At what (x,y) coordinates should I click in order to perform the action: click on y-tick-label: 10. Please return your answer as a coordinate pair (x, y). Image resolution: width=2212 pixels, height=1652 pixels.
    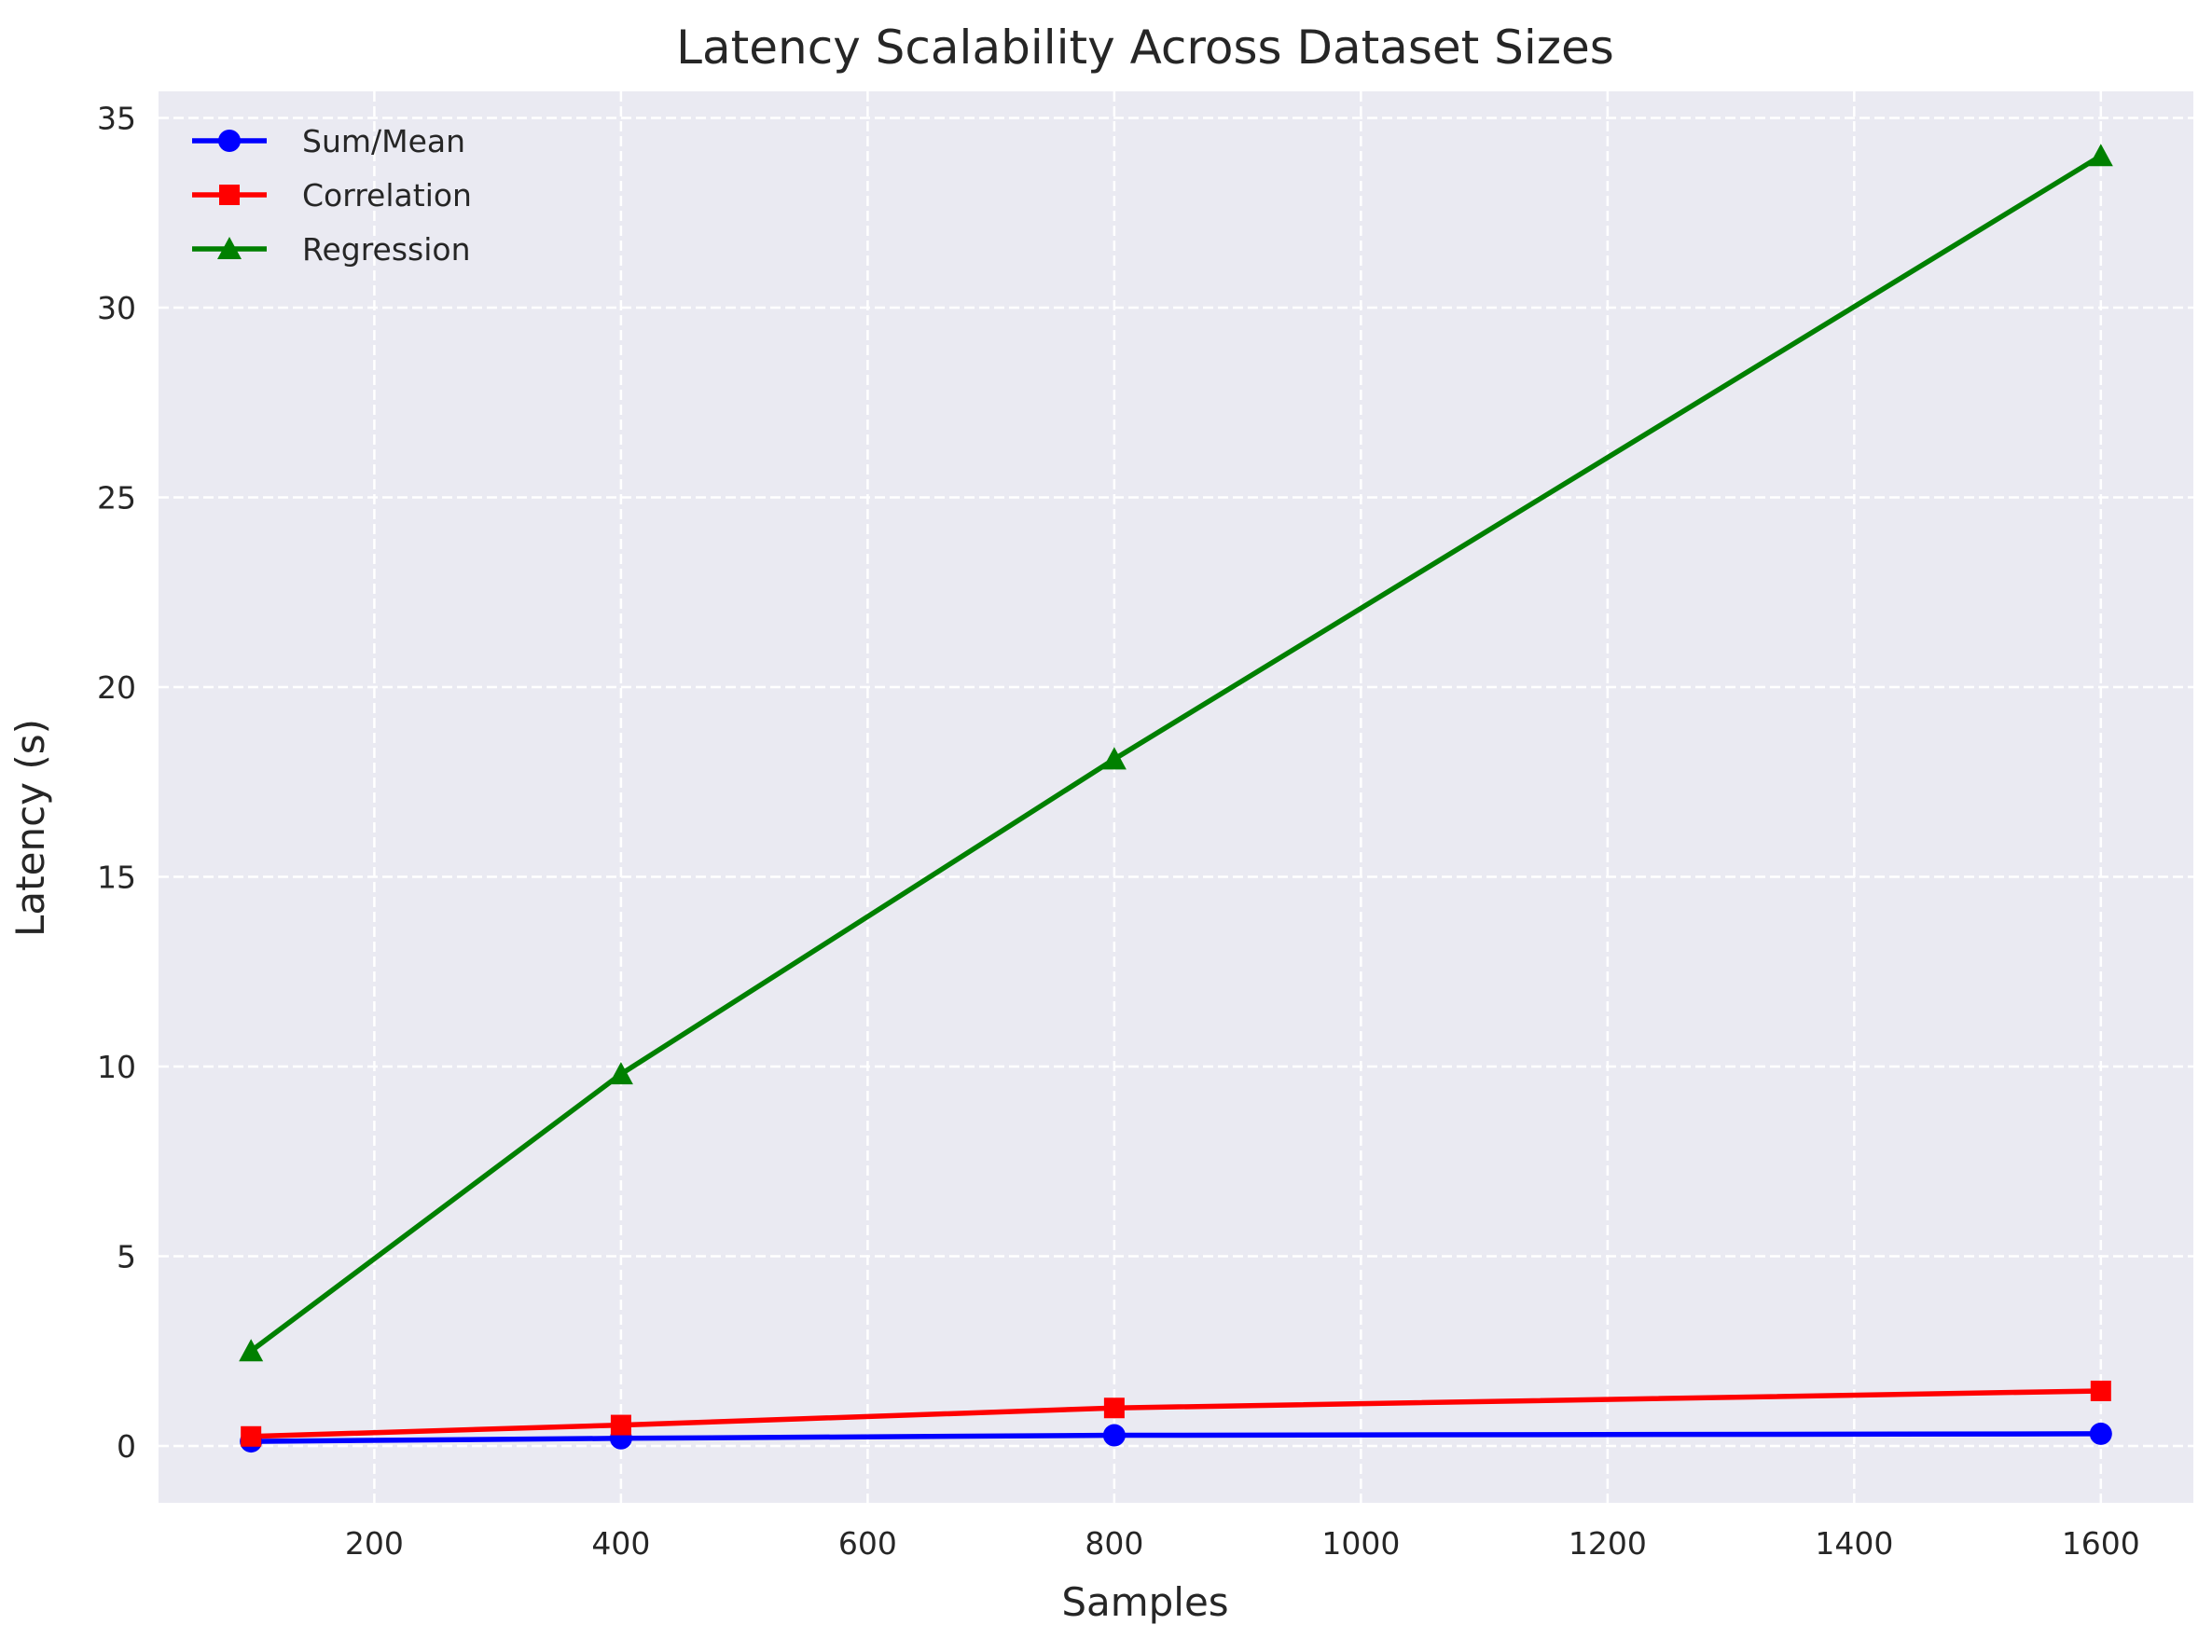
    Looking at the image, I should click on (116, 1067).